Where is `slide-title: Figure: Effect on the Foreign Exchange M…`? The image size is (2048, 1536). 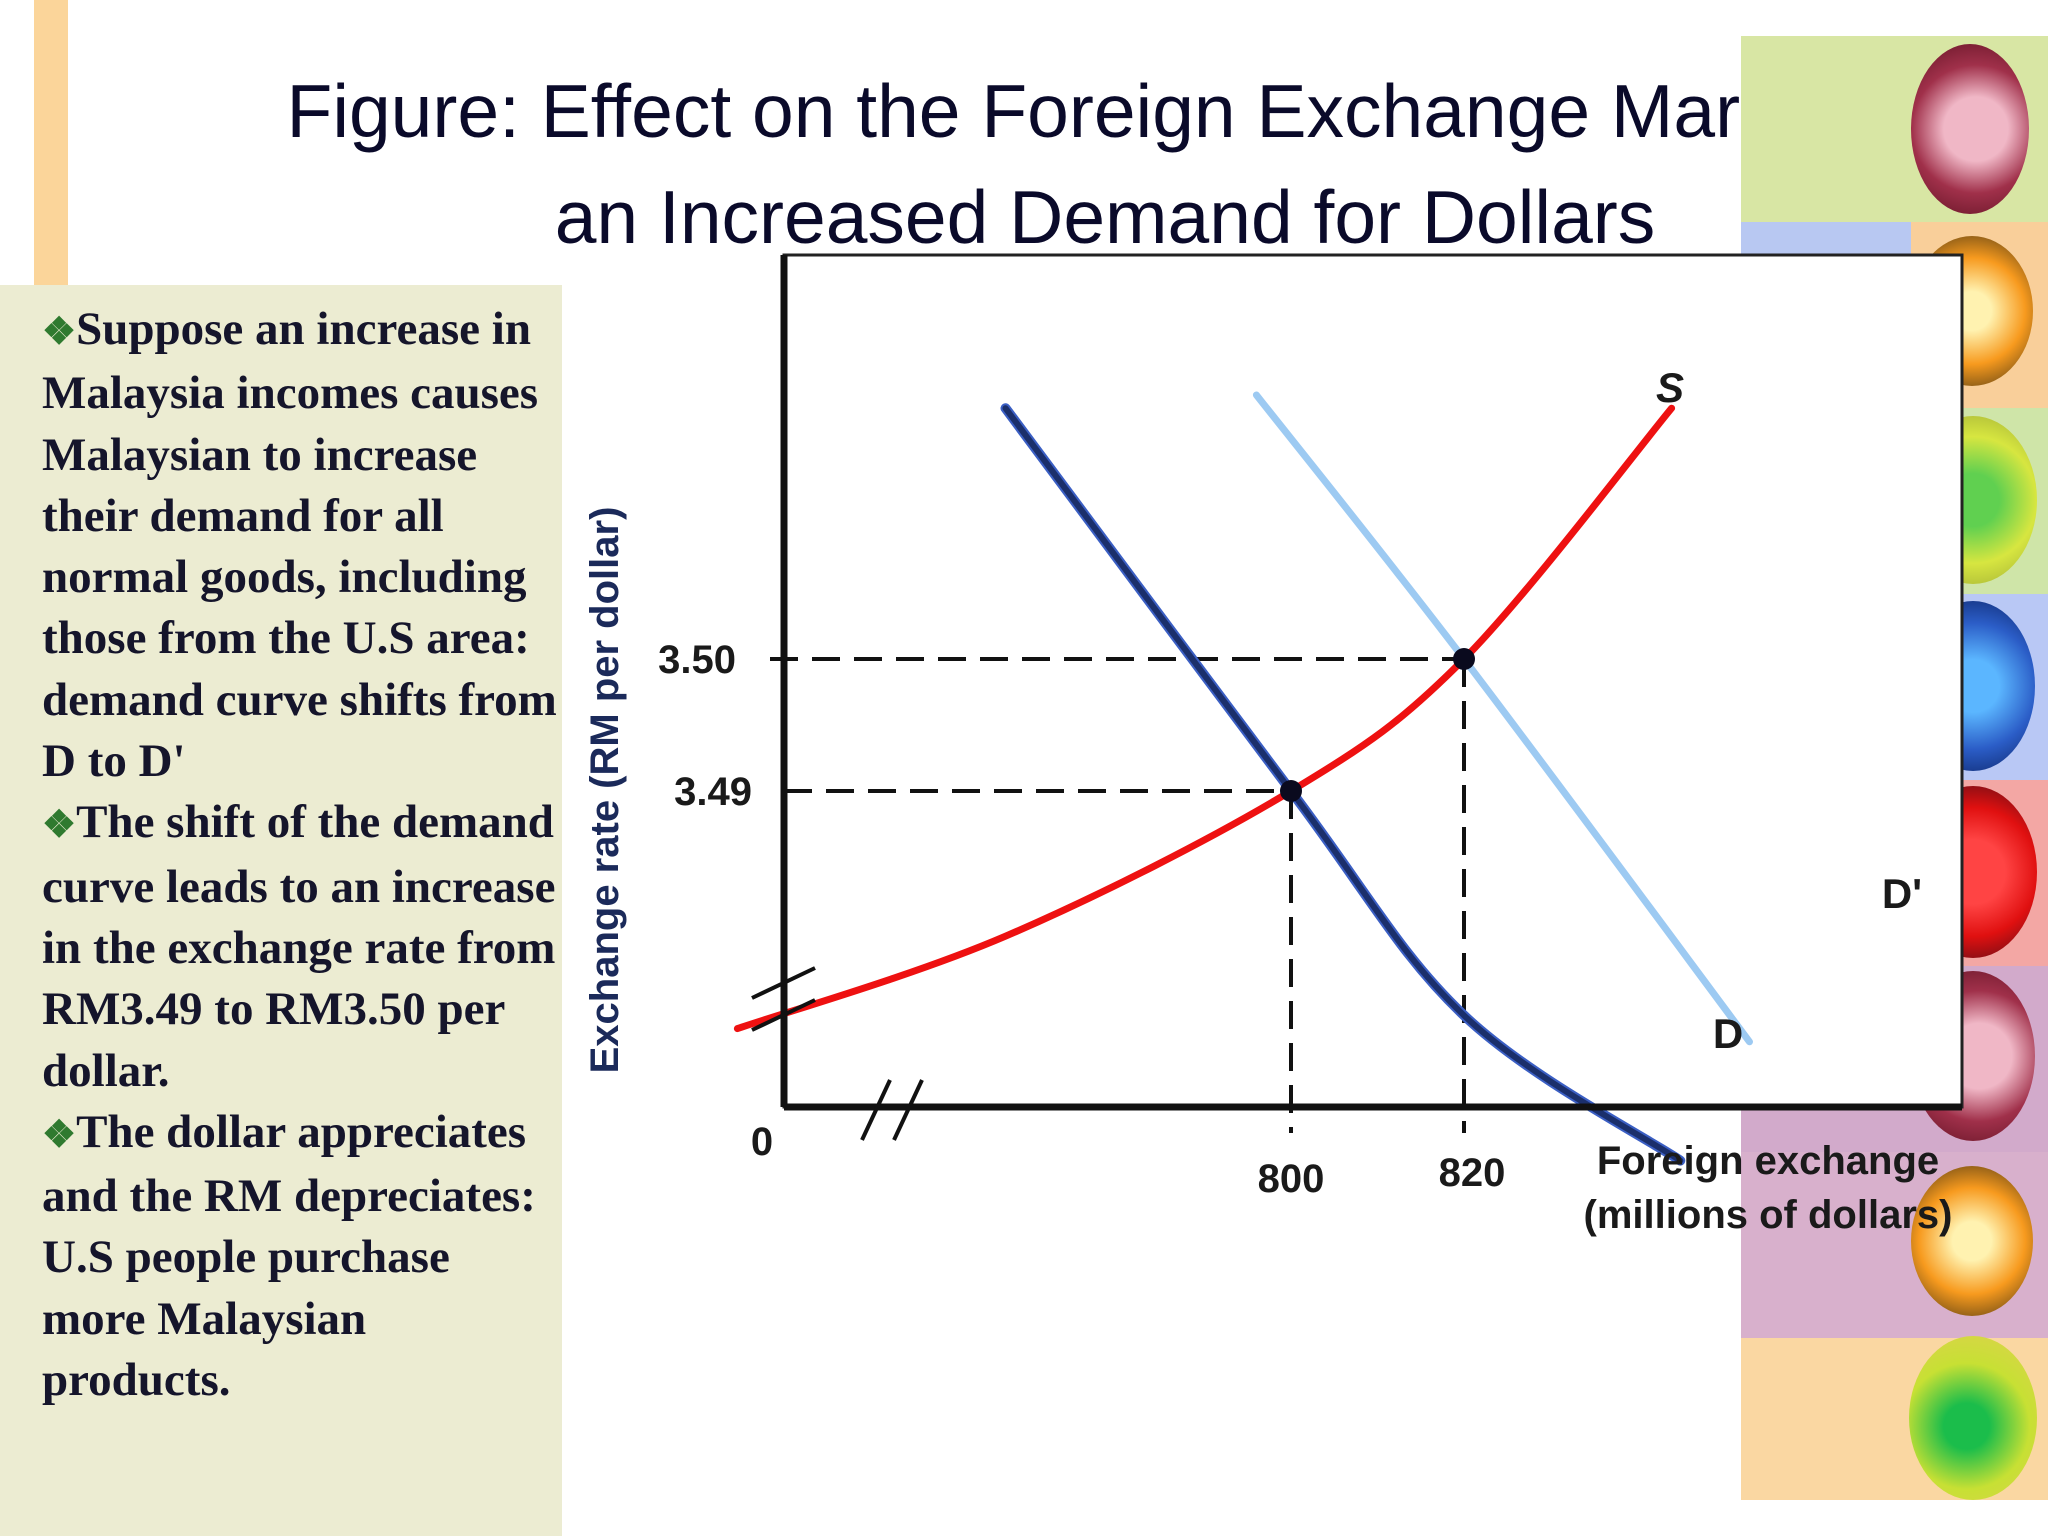
slide-title: Figure: Effect on the Foreign Exchange M… is located at coordinates (1105, 164).